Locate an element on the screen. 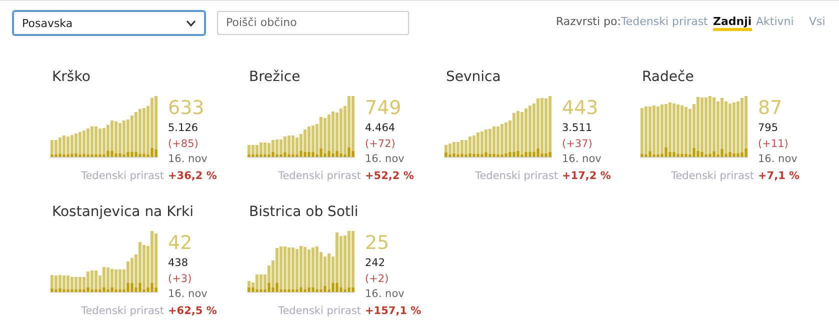  text: 242 is located at coordinates (375, 263).